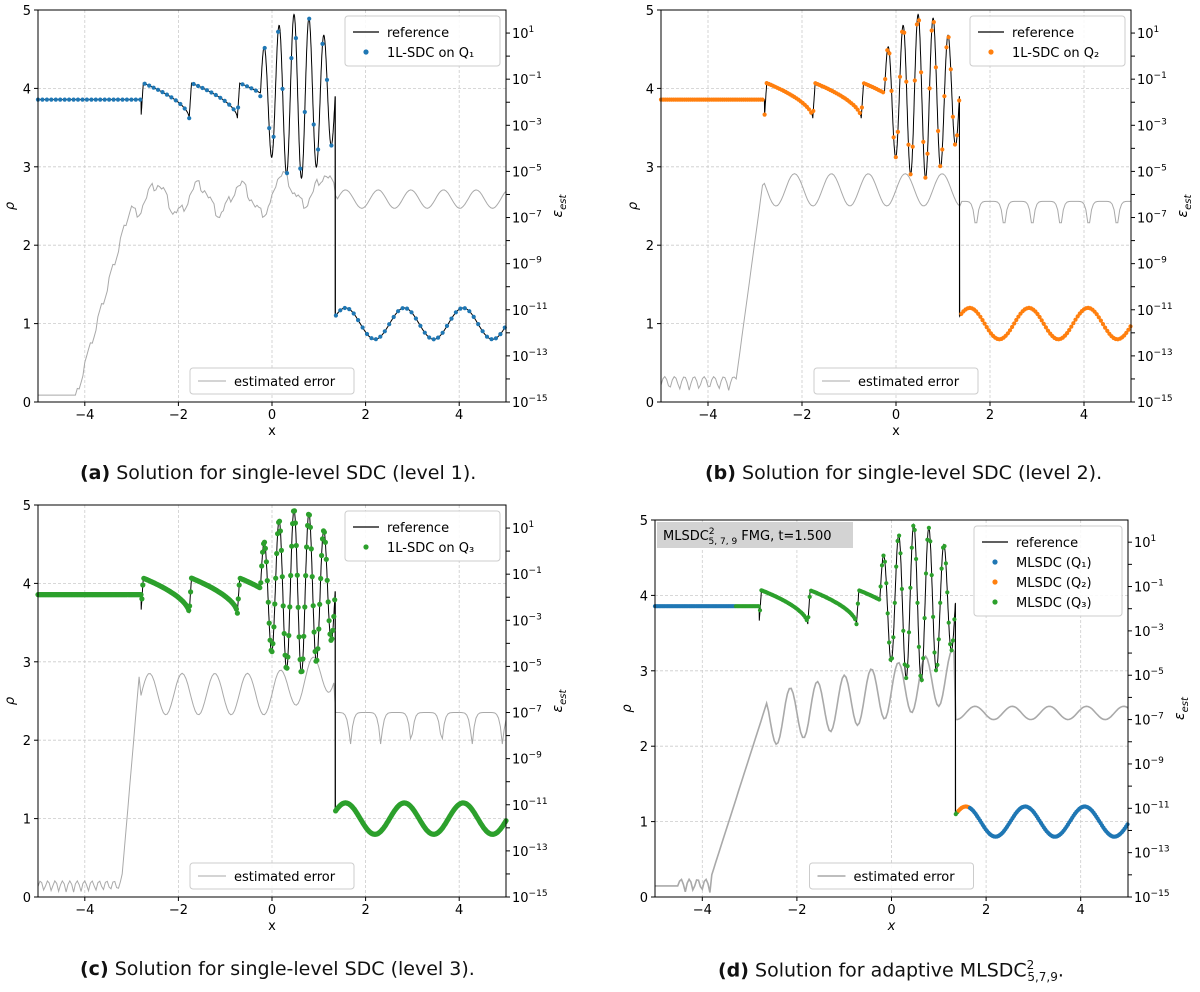 The width and height of the screenshot is (1200, 992). Describe the element at coordinates (527, 574) in the screenshot. I see `y2-tick-label: 10⁻¹` at that location.